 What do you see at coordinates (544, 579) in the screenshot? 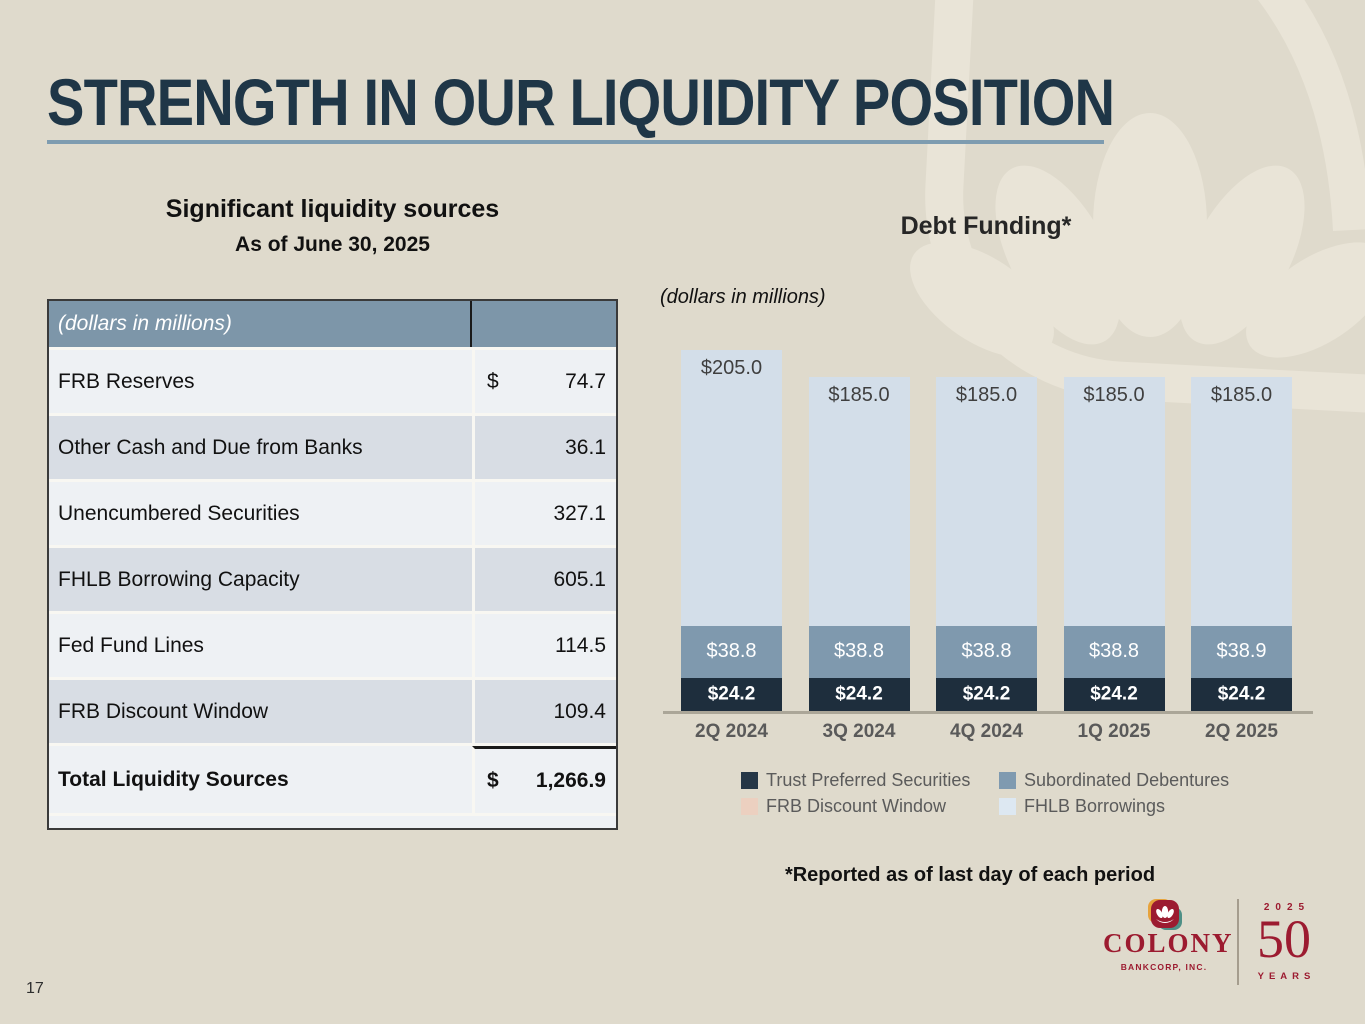
I see `row-value: 605.1` at bounding box center [544, 579].